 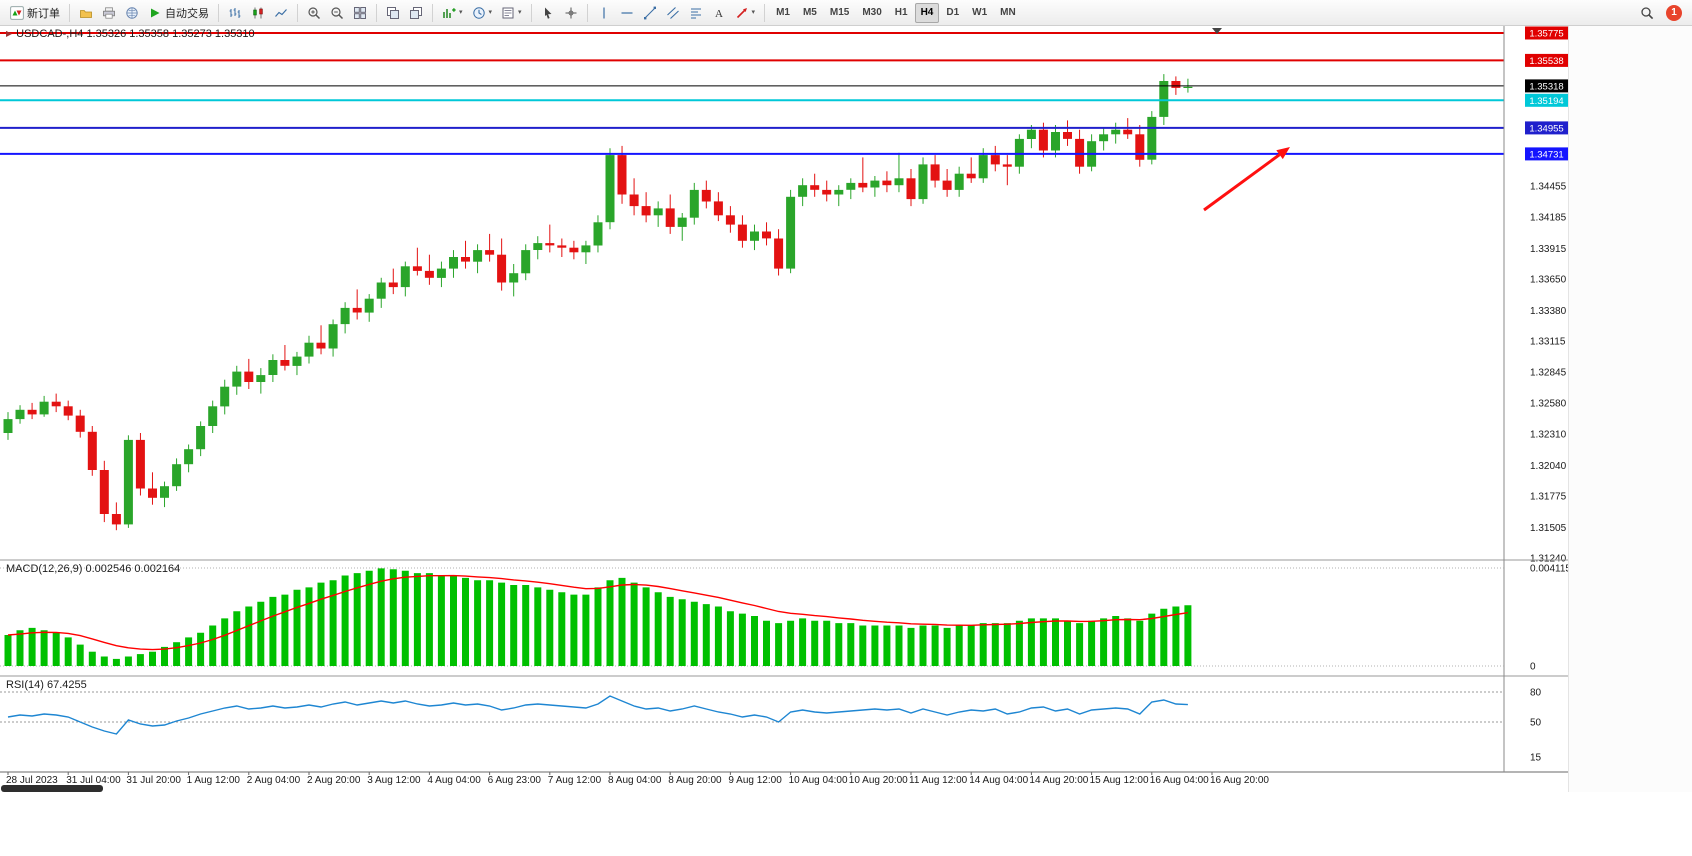 What do you see at coordinates (511, 13) in the screenshot?
I see `templates-button: ▾` at bounding box center [511, 13].